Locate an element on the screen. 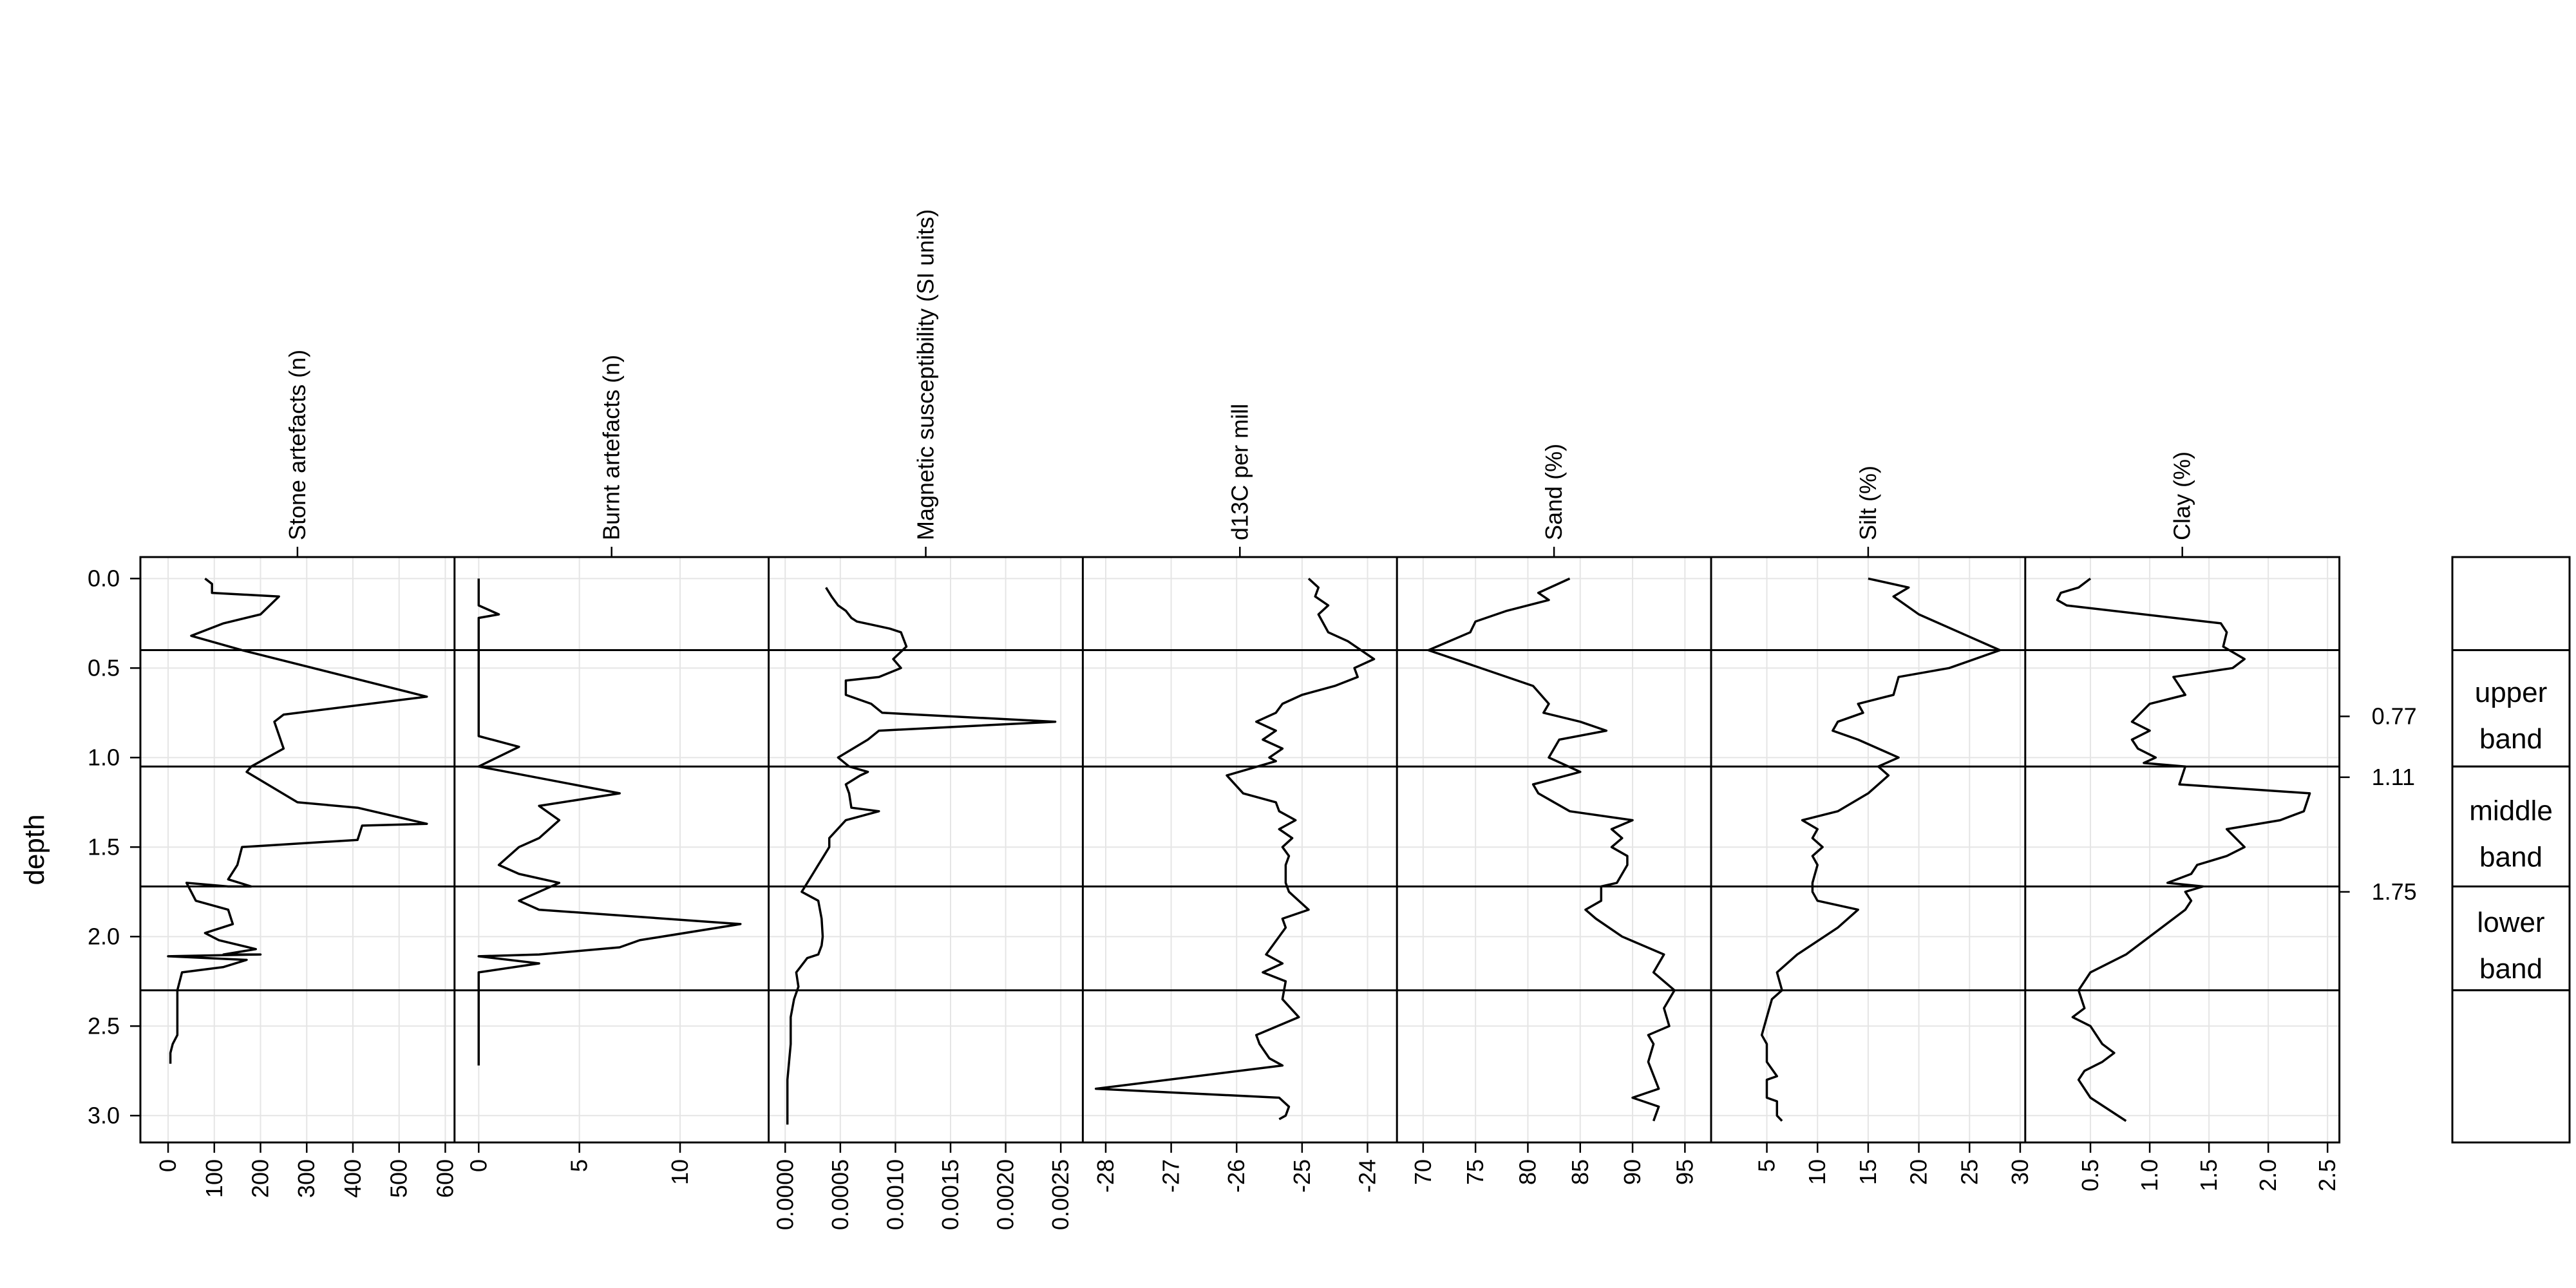  x-tick-label: 2.0 is located at coordinates (2268, 1175).